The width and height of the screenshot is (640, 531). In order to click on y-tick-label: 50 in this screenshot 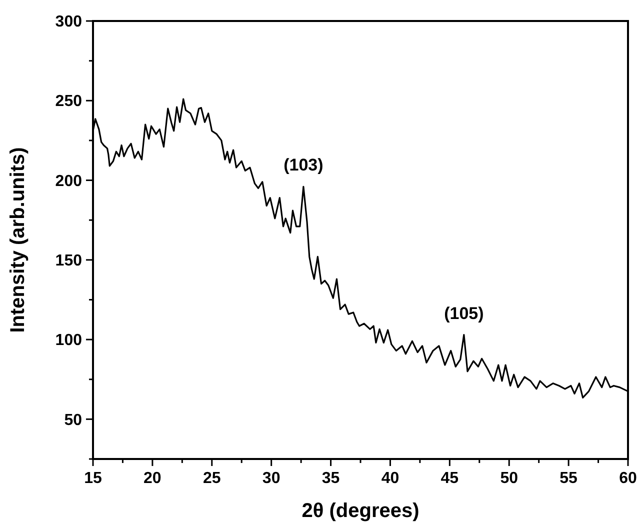, I will do `click(73, 420)`.